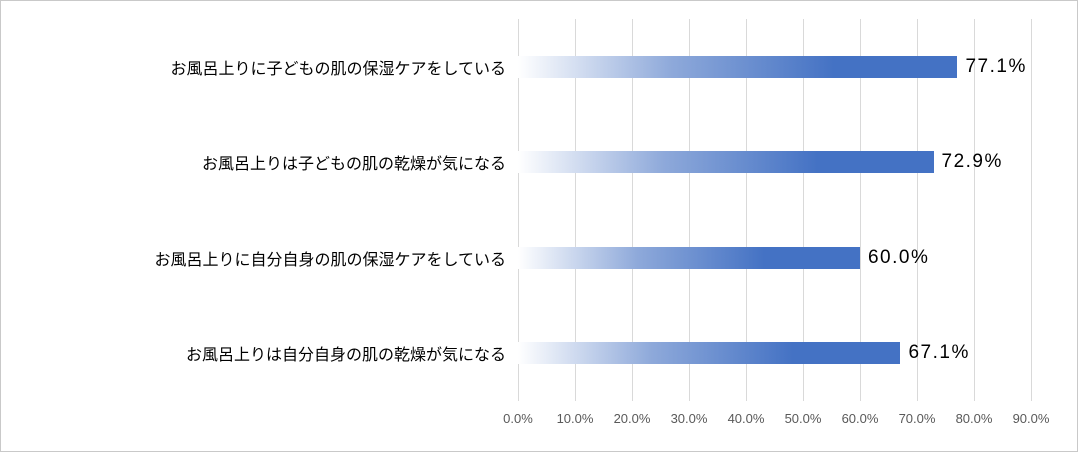  What do you see at coordinates (898, 257) in the screenshot?
I see `value-label: 60.0%` at bounding box center [898, 257].